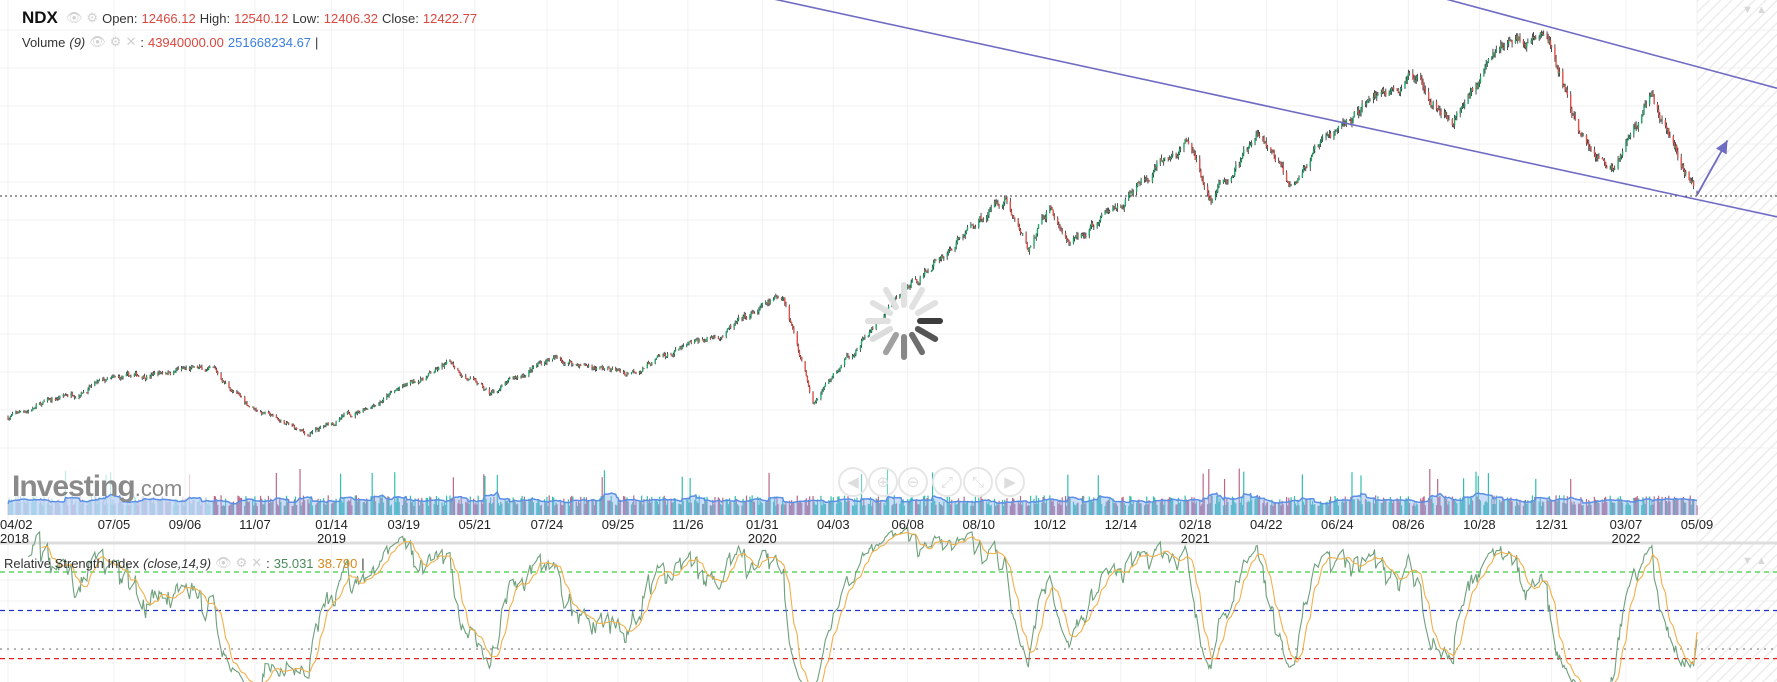 The width and height of the screenshot is (1777, 682). I want to click on zoom-in-button: ⊕, so click(883, 482).